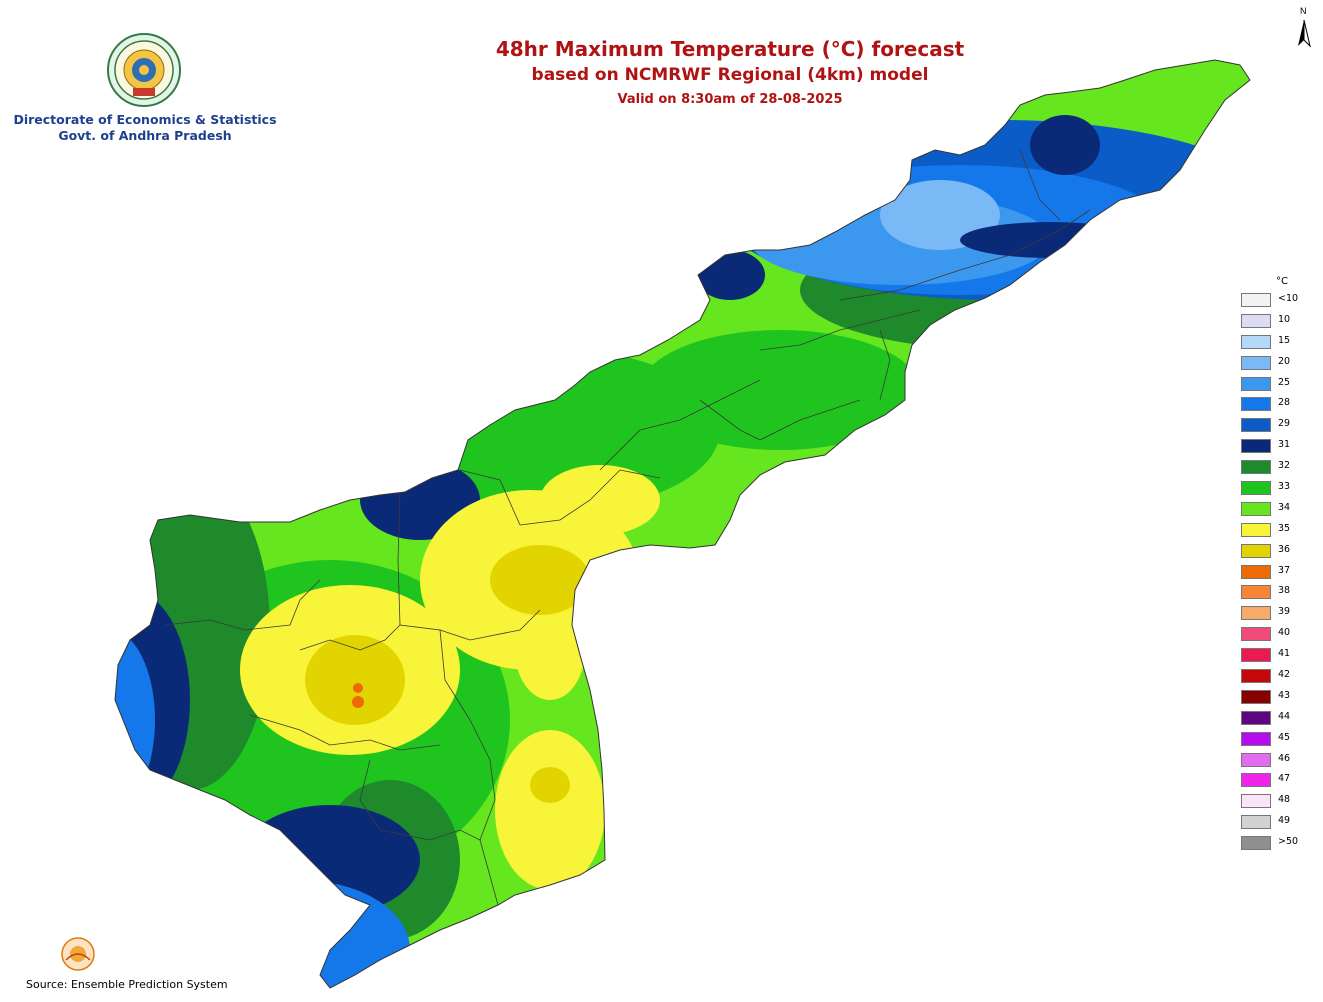  Describe the element at coordinates (1284, 487) in the screenshot. I see `legend-label: 33` at that location.